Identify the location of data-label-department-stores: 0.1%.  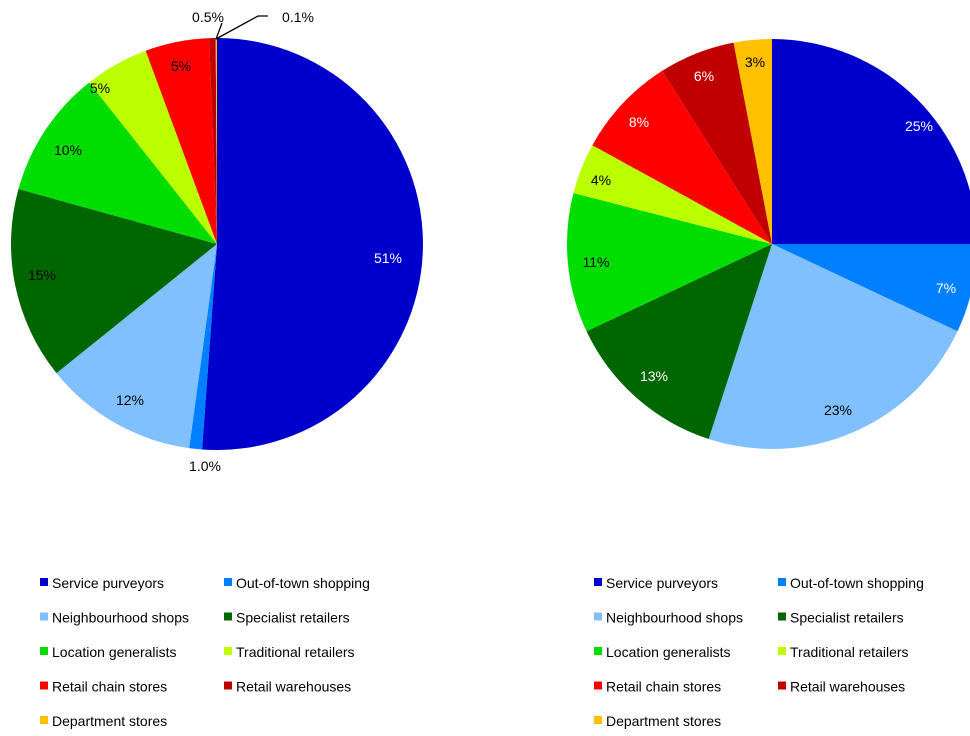
(298, 17).